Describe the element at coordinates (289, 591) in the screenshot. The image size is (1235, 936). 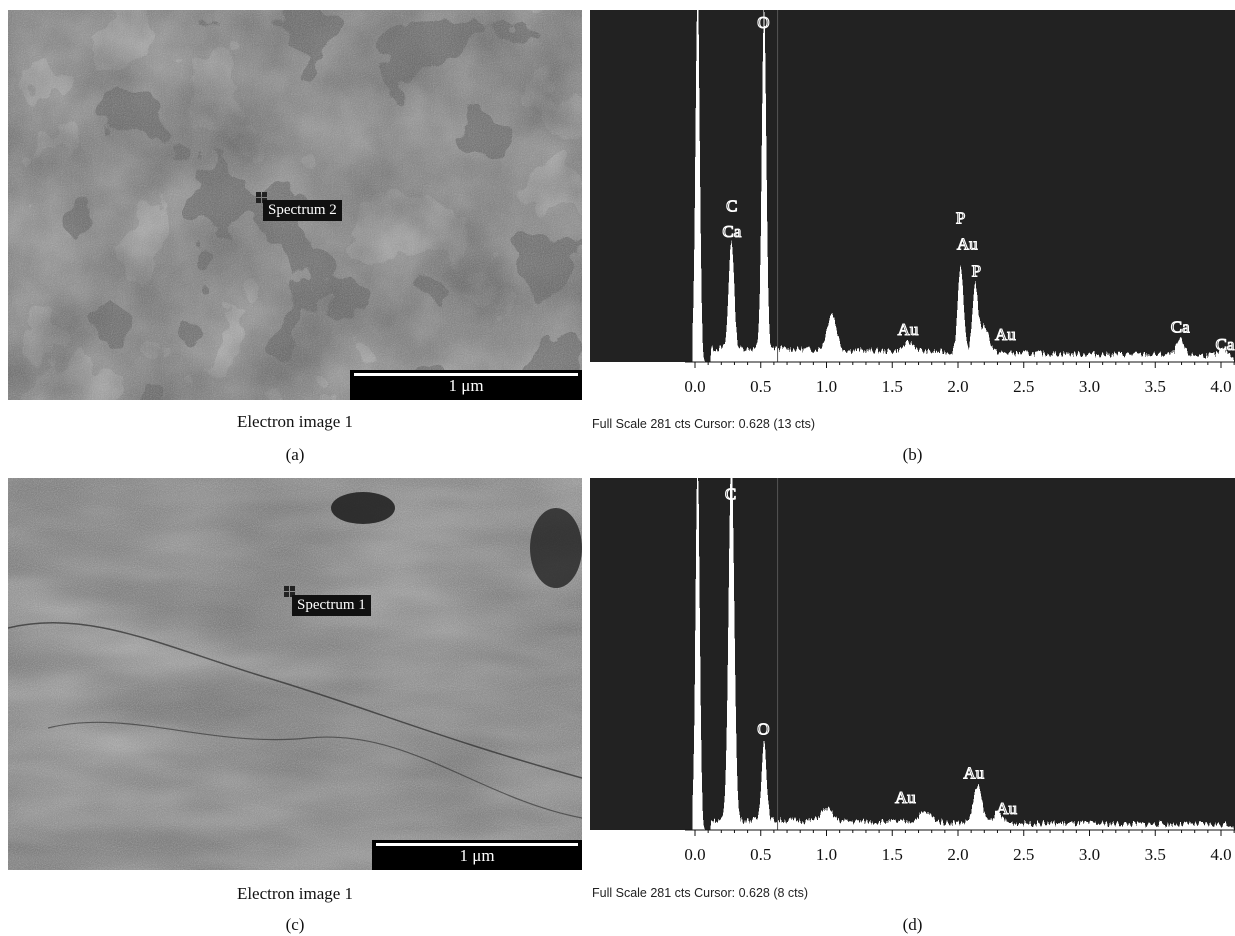
I see `spectrum-marker-c` at that location.